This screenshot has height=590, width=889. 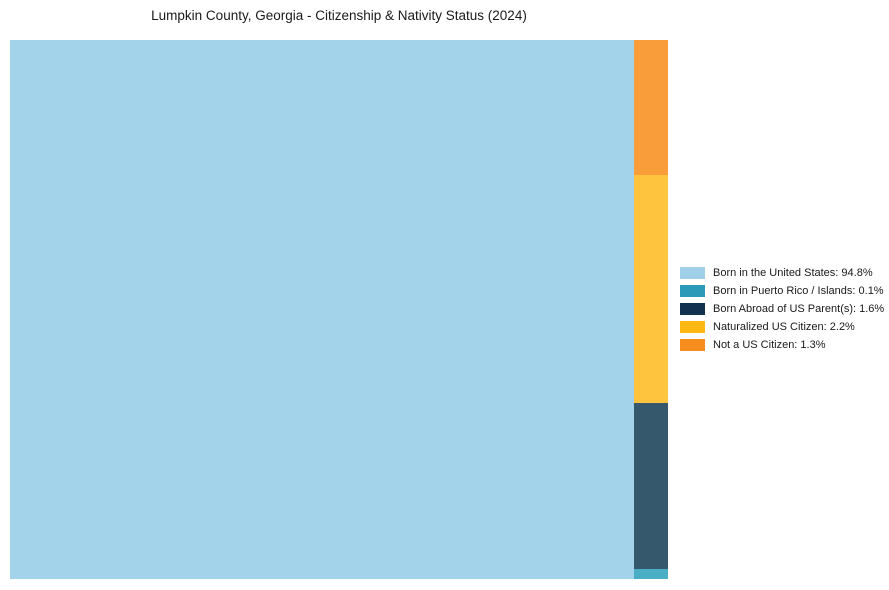 What do you see at coordinates (692, 309) in the screenshot?
I see `legend-swatch-born-abroad-of-us-parent-s` at bounding box center [692, 309].